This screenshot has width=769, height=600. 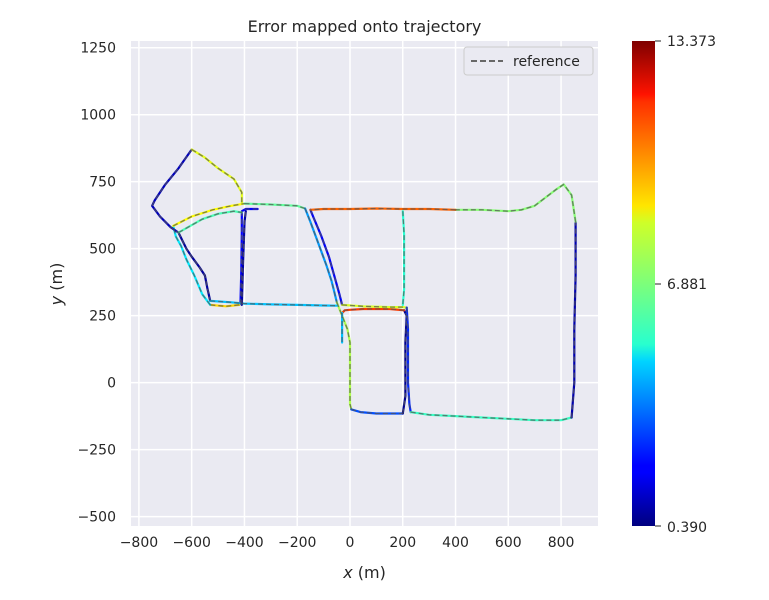 What do you see at coordinates (111, 384) in the screenshot?
I see `y-tick-label: 0` at bounding box center [111, 384].